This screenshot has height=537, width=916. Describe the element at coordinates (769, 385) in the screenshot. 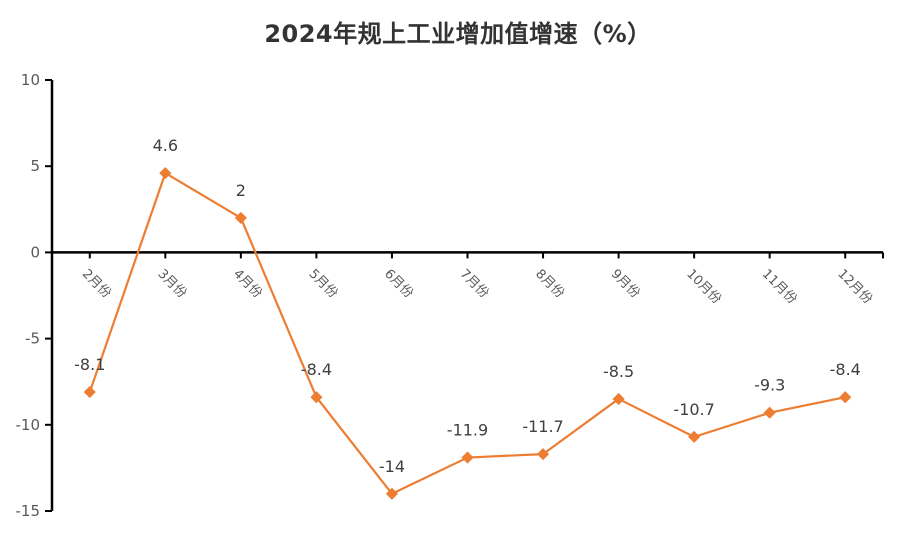

I see `data-label: -9.3` at that location.